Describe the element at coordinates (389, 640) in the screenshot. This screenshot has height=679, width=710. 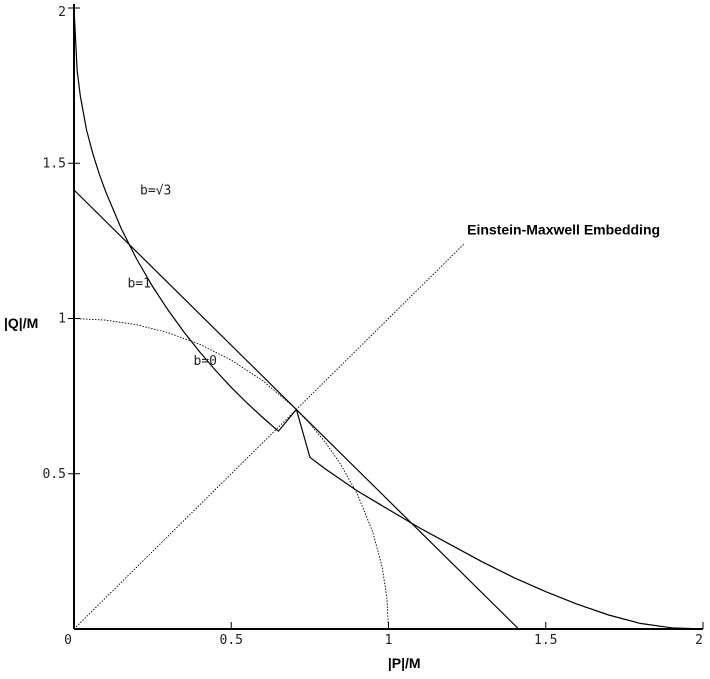
I see `x-tick-label: 1` at that location.